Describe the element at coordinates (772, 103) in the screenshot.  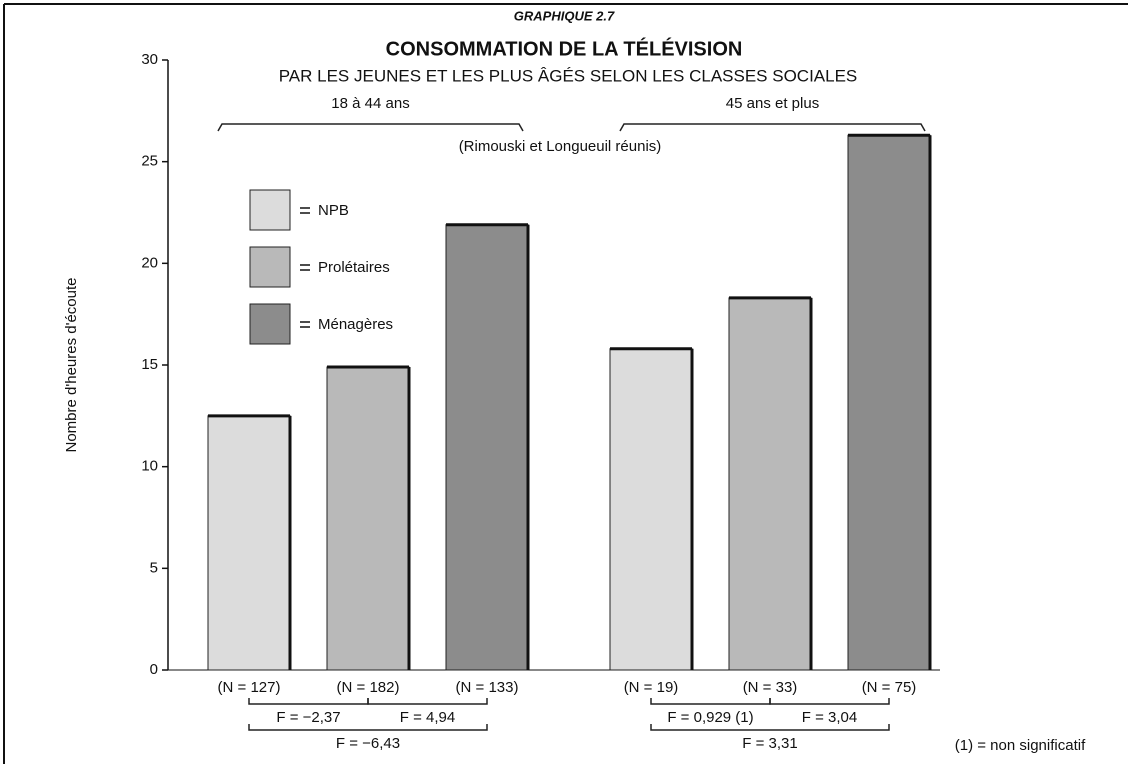
I see `group-label: 45 ans et plus` at that location.